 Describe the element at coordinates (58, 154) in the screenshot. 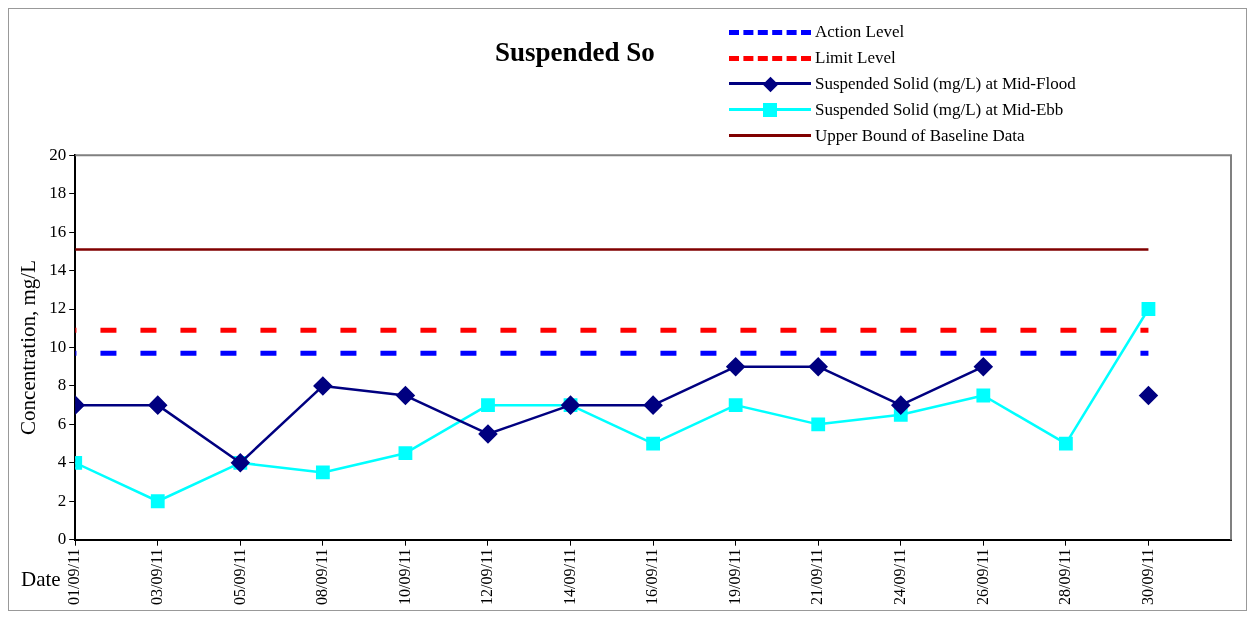

I see `y-tick-label: 20` at that location.